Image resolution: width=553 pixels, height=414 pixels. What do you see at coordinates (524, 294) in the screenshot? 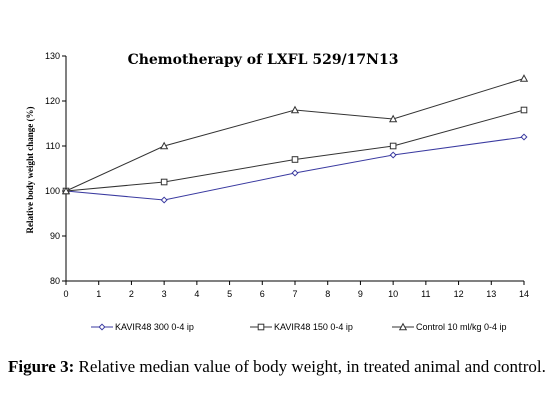
I see `x-tick-label: 14` at bounding box center [524, 294].